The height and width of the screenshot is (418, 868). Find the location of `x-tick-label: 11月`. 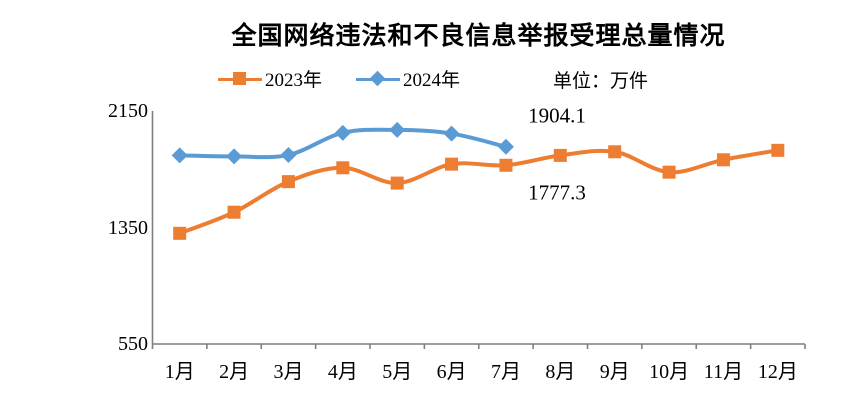

x-tick-label: 11月 is located at coordinates (723, 372).